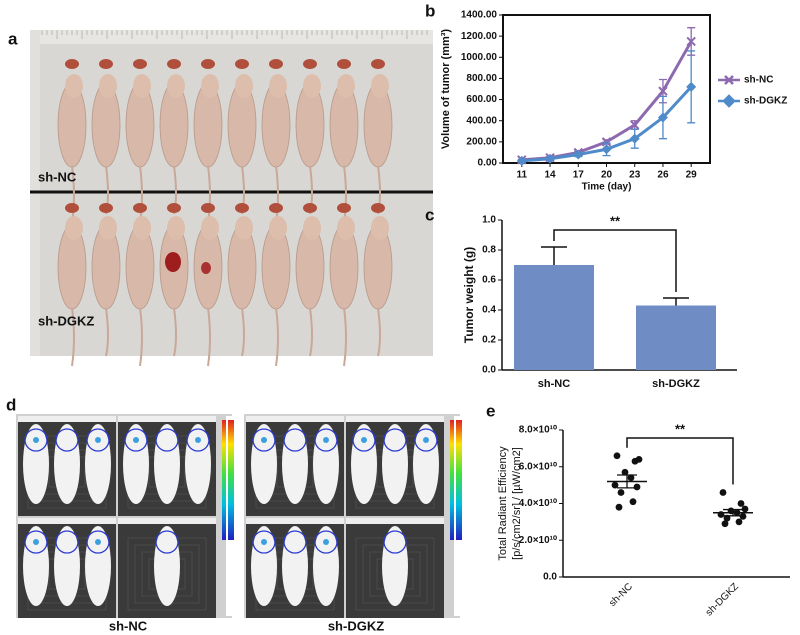  What do you see at coordinates (489, 310) in the screenshot?
I see `y-tick-label: 0.4` at bounding box center [489, 310].